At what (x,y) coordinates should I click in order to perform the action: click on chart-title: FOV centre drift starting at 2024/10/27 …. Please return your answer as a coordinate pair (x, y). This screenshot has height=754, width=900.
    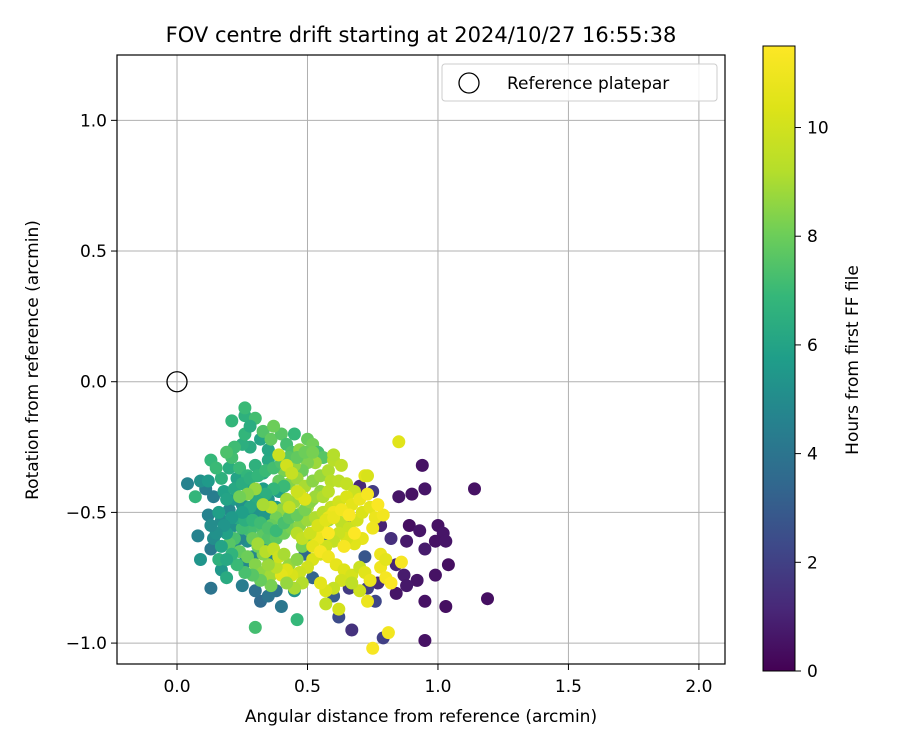
    Looking at the image, I should click on (421, 35).